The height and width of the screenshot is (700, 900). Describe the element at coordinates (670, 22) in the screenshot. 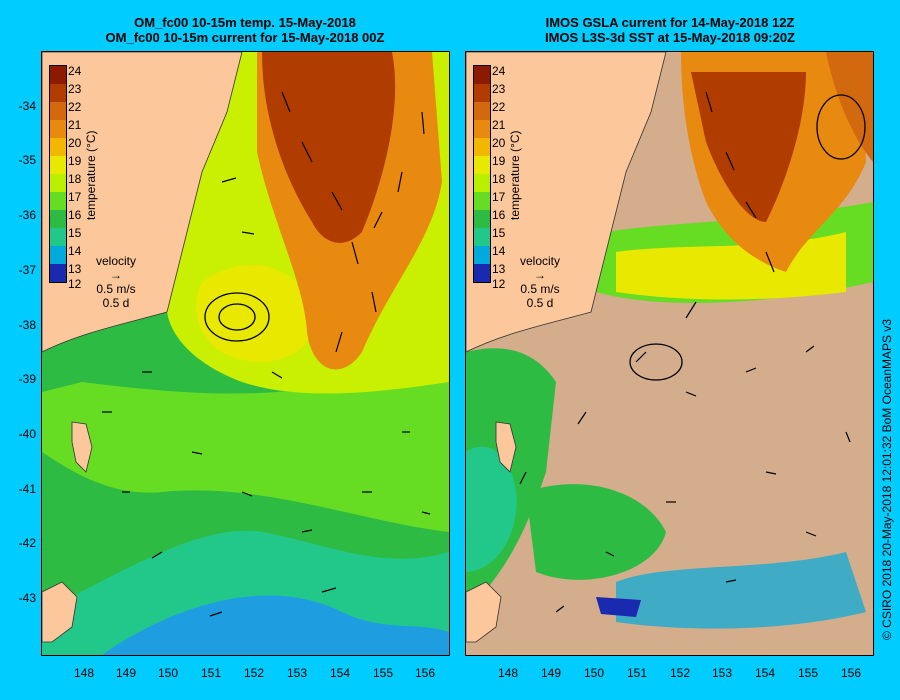

I see `right-title-line1: IMOS GSLA current for 14-May-2018 12Z` at that location.